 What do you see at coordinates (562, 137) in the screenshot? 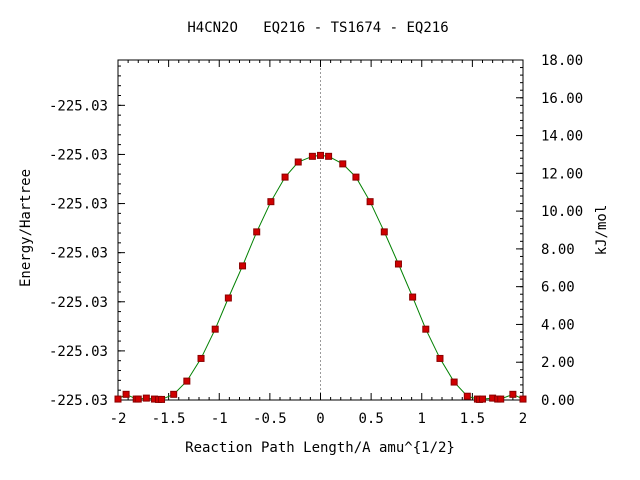
I see `y2-tick-label: 14.00` at bounding box center [562, 137].